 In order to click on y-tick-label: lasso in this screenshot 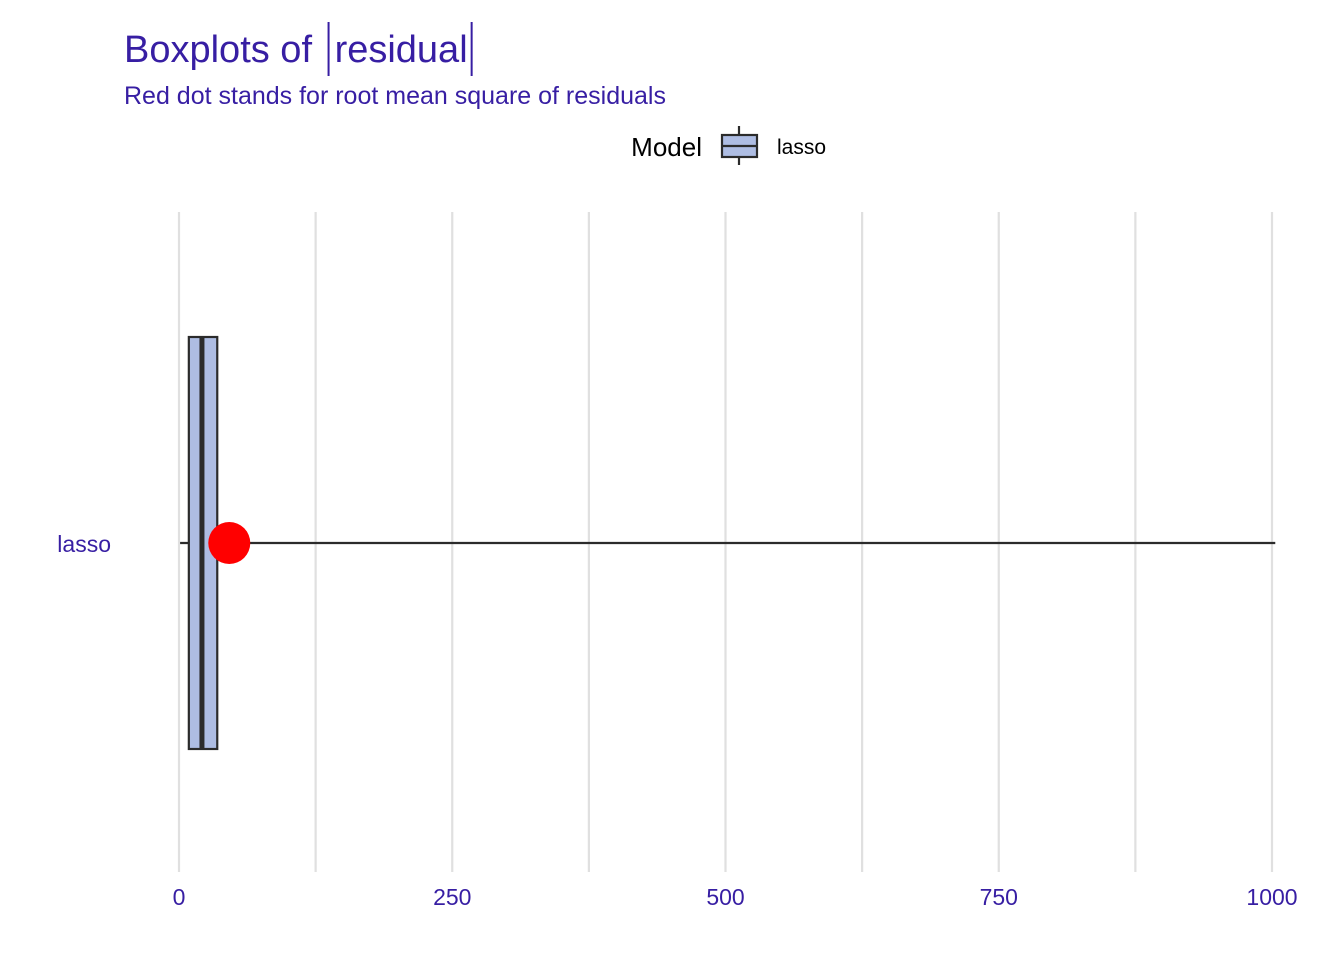, I will do `click(84, 544)`.